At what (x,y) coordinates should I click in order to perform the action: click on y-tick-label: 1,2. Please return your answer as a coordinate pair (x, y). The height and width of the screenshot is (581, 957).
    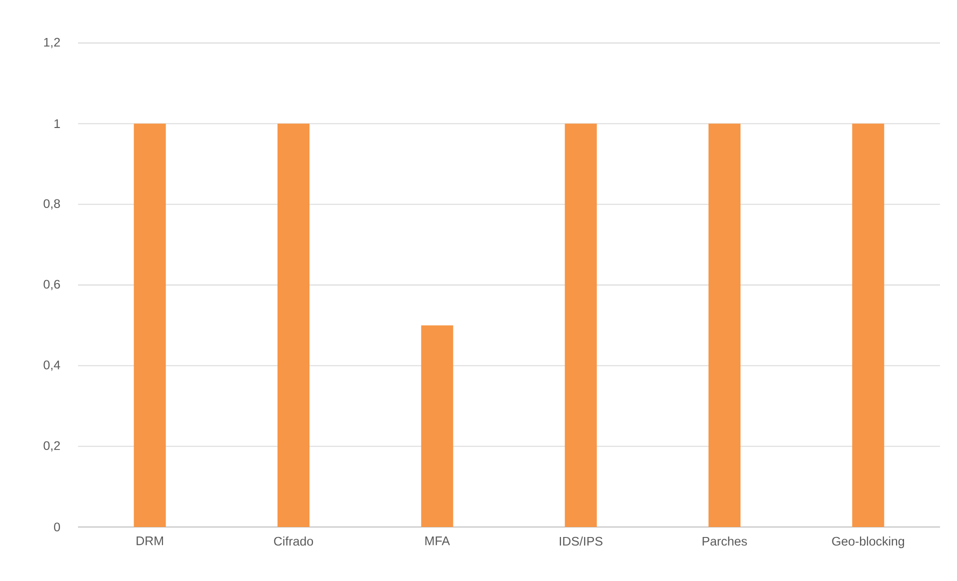
    Looking at the image, I should click on (52, 43).